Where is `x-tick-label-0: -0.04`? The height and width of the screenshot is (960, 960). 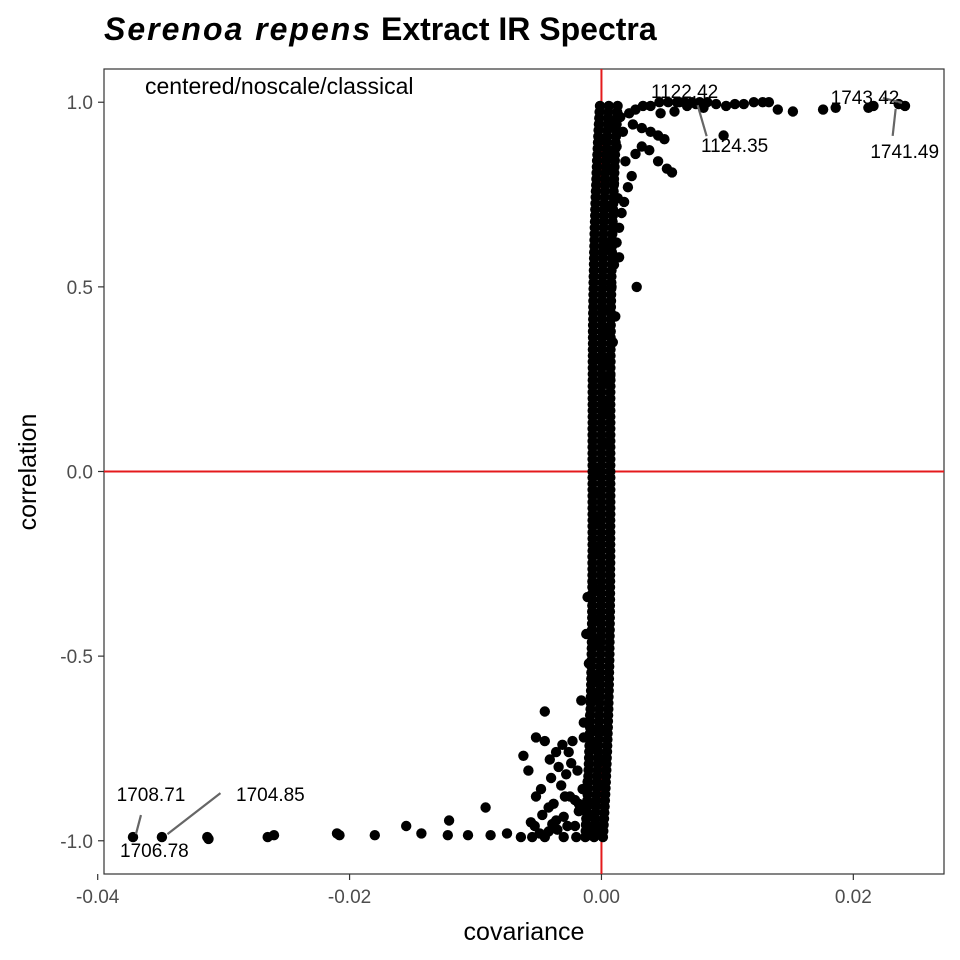
x-tick-label-0: -0.04 is located at coordinates (98, 897).